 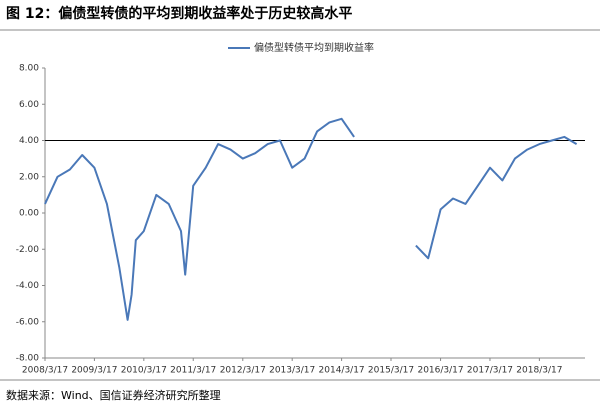 I want to click on x-tick-label: 2009/3/17, so click(x=94, y=371).